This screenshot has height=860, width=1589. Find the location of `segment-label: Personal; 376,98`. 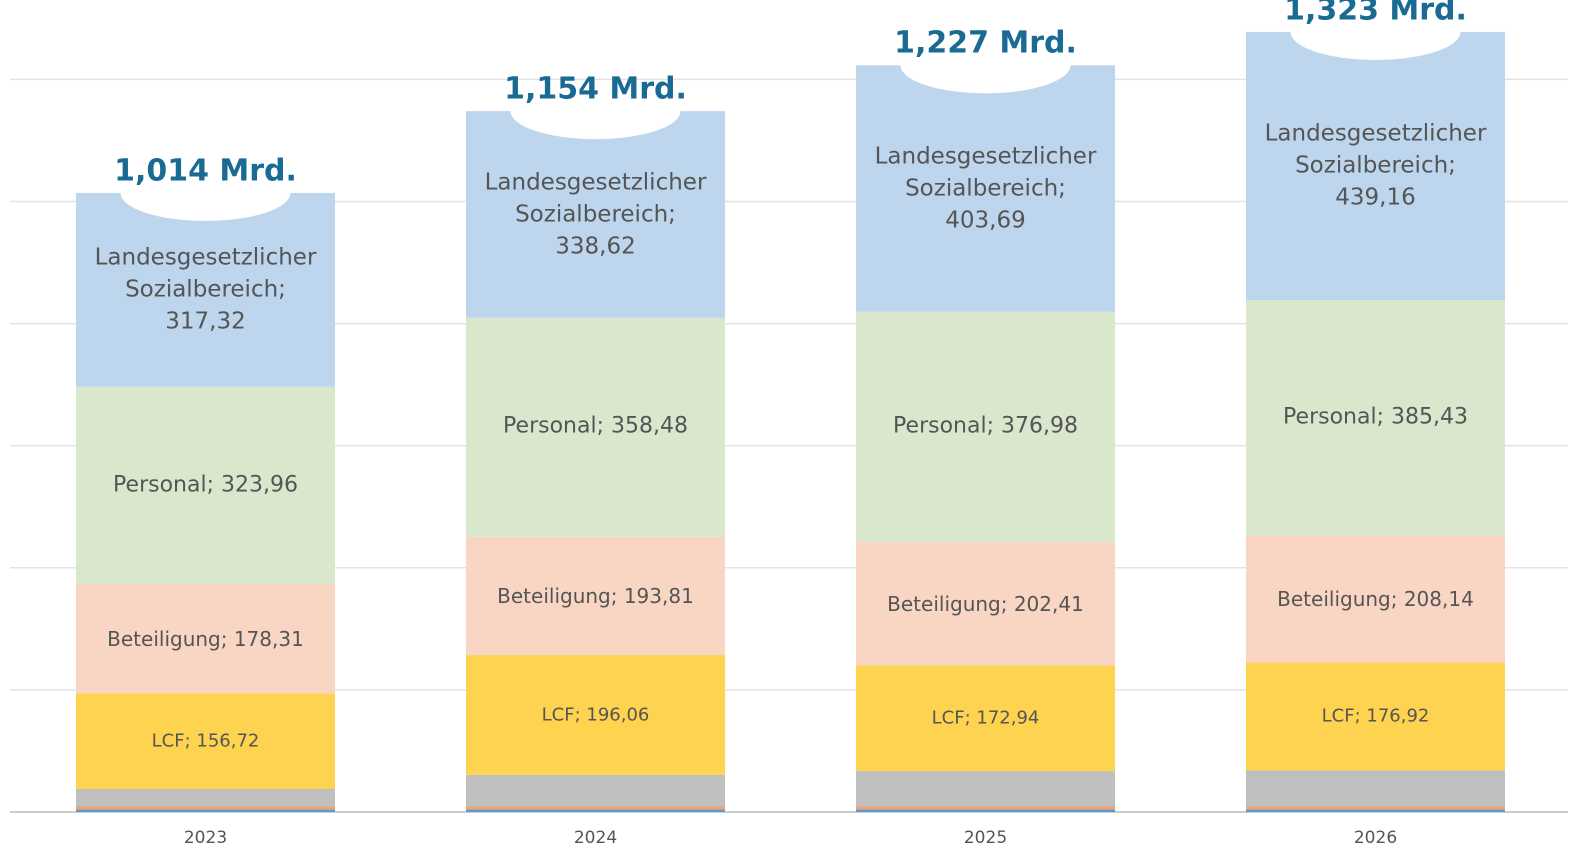

segment-label: Personal; 376,98 is located at coordinates (985, 426).